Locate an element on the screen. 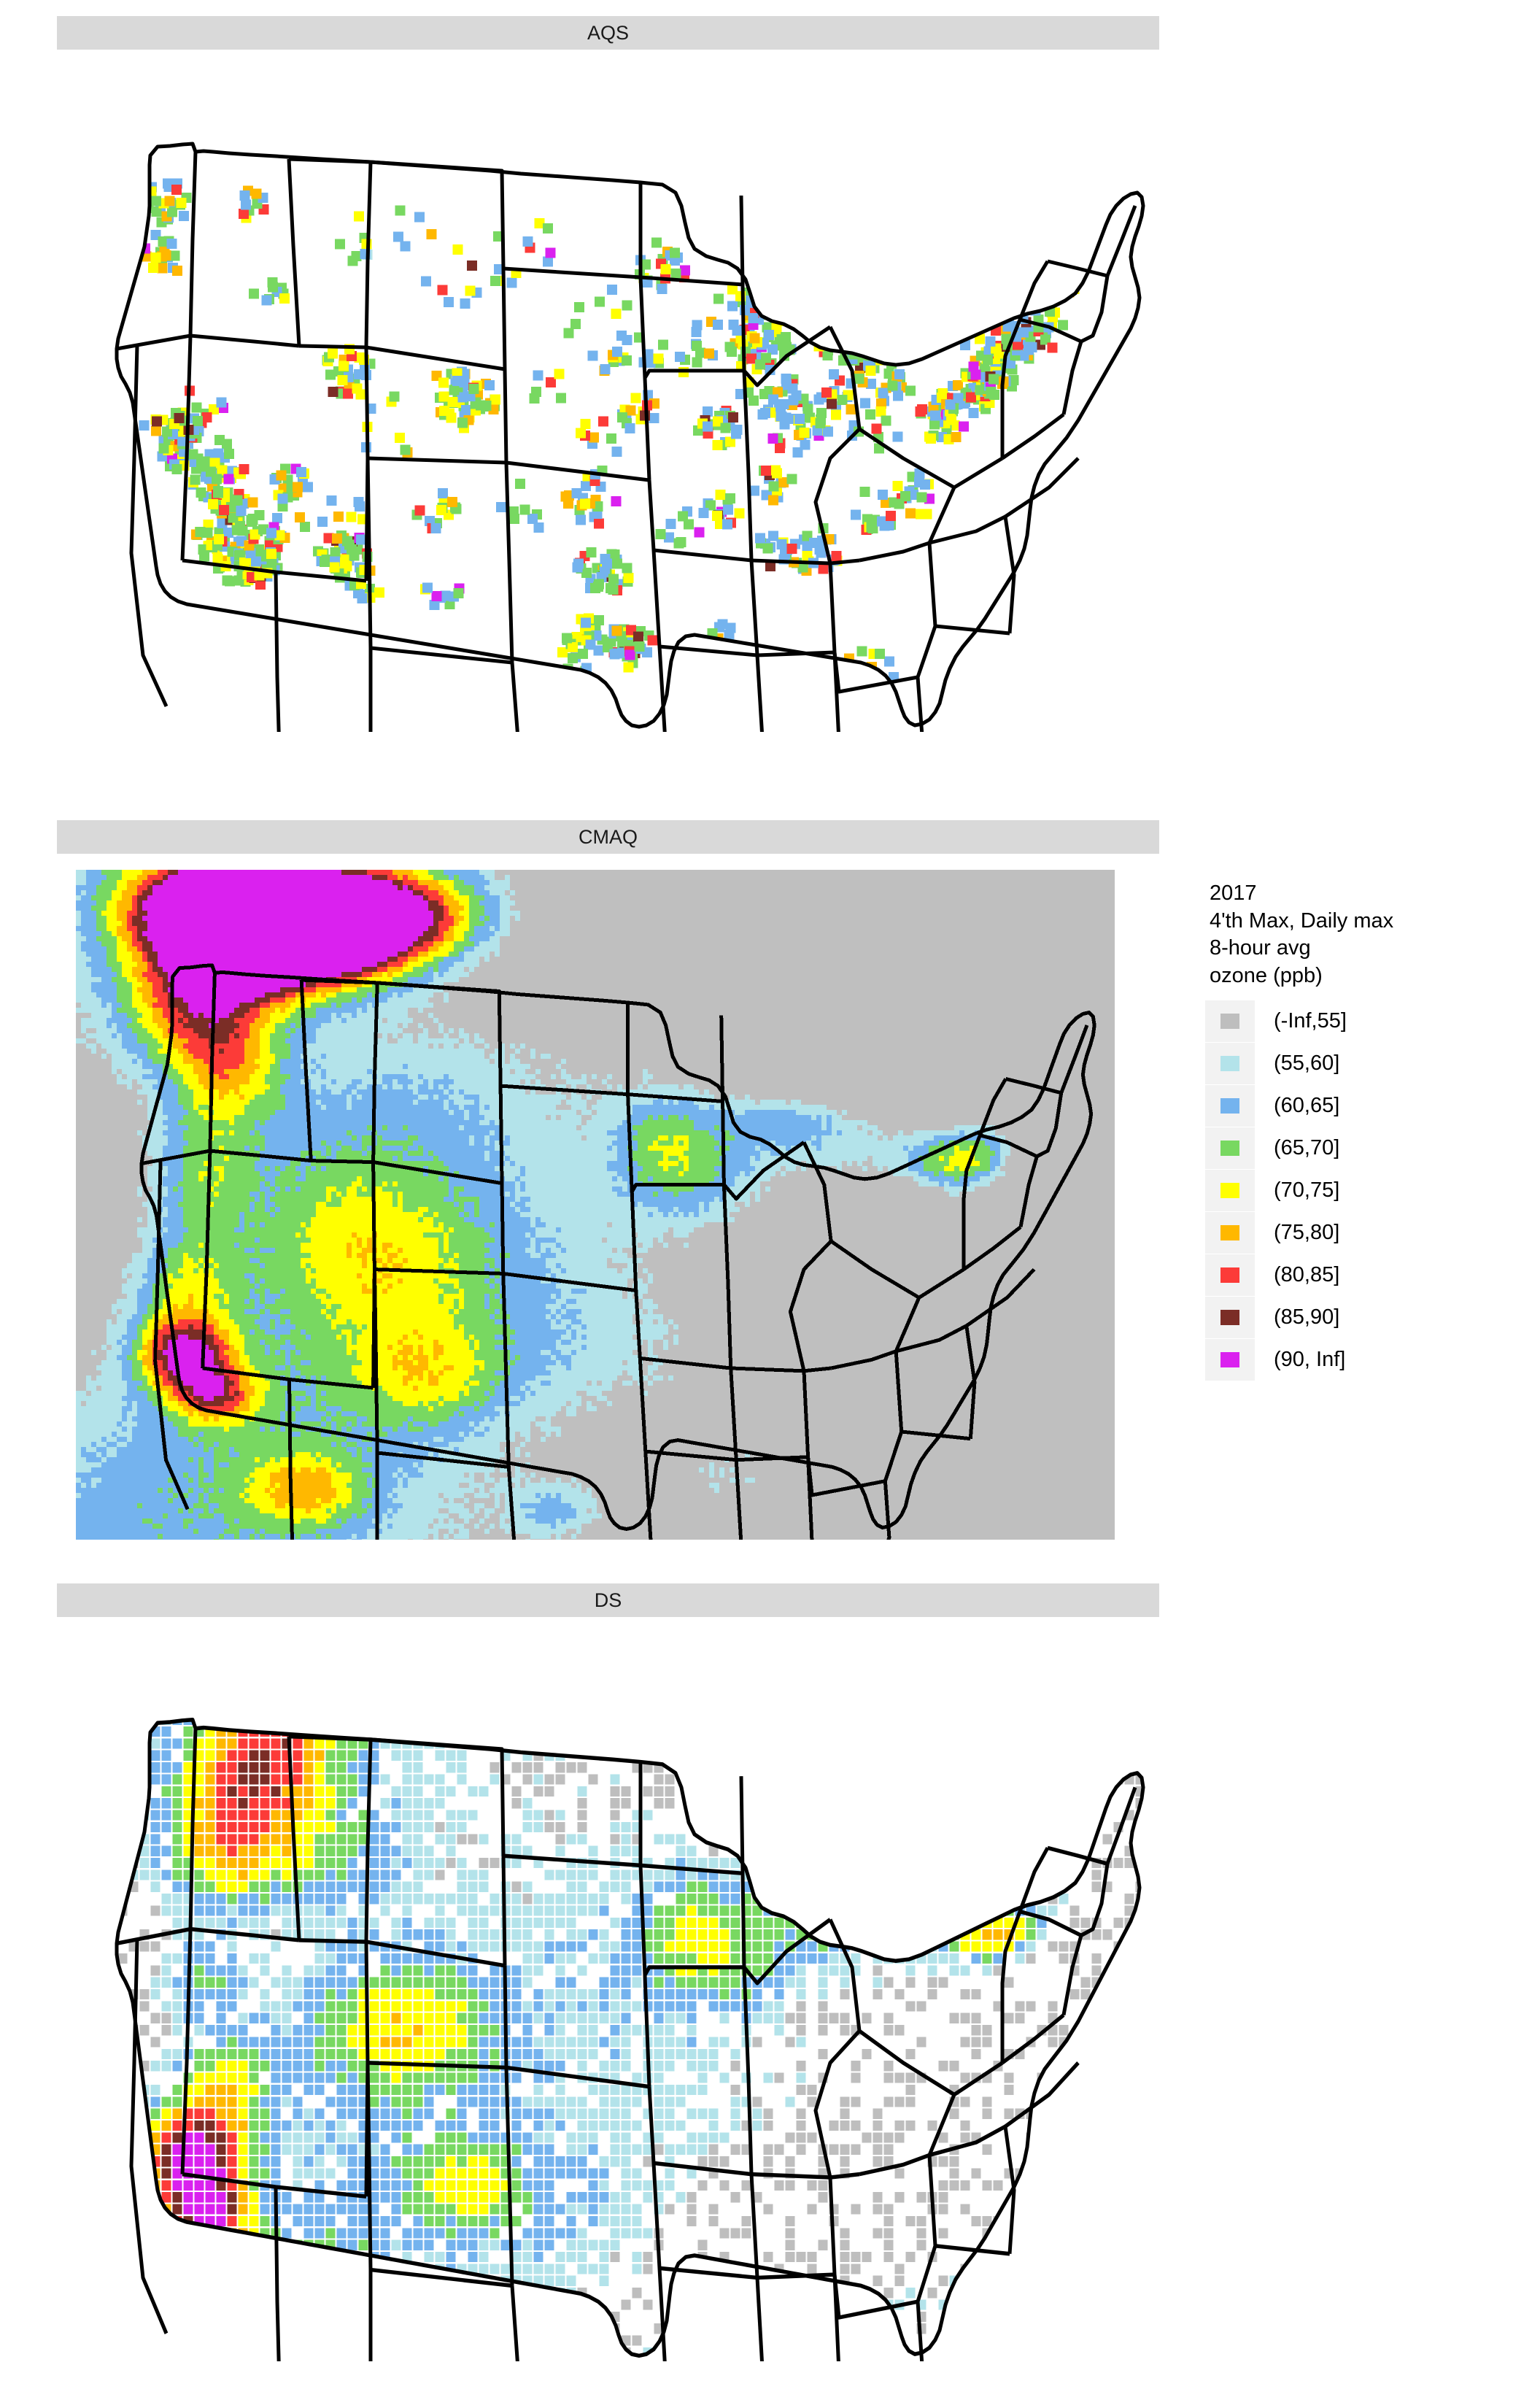 This screenshot has width=1532, height=2408. legend-key-label: (65,70] is located at coordinates (1307, 1147).